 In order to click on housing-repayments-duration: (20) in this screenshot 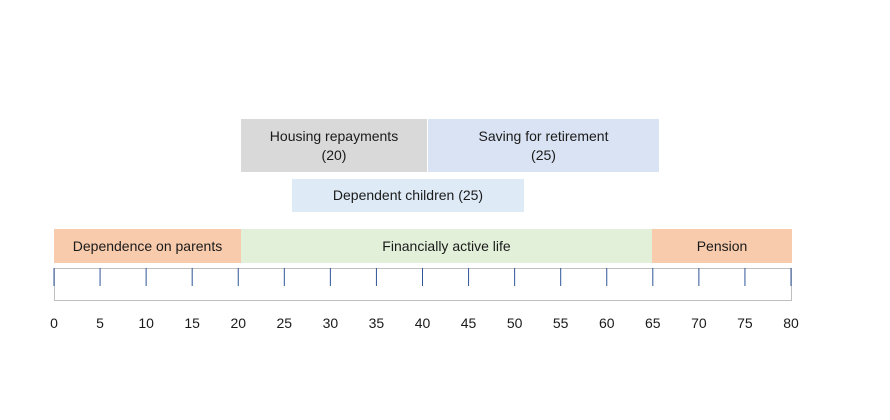, I will do `click(334, 154)`.